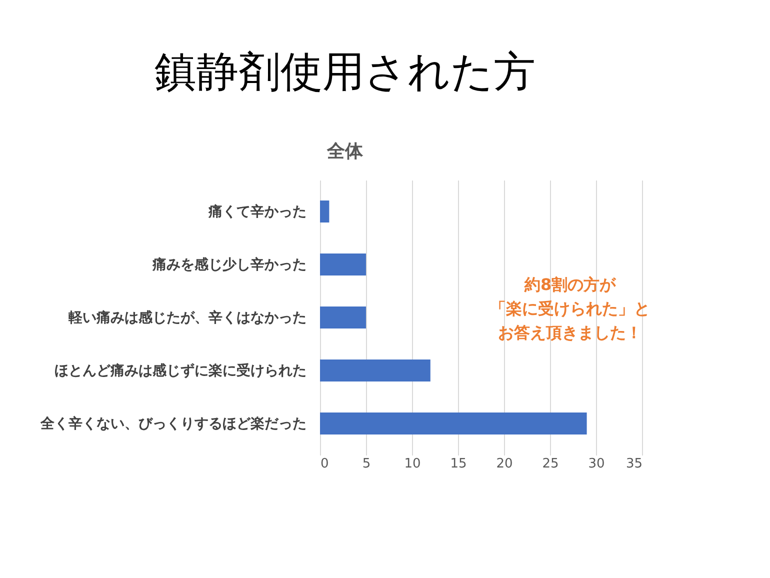 This screenshot has height=578, width=770. Describe the element at coordinates (550, 464) in the screenshot. I see `x-tick-label: 25` at that location.